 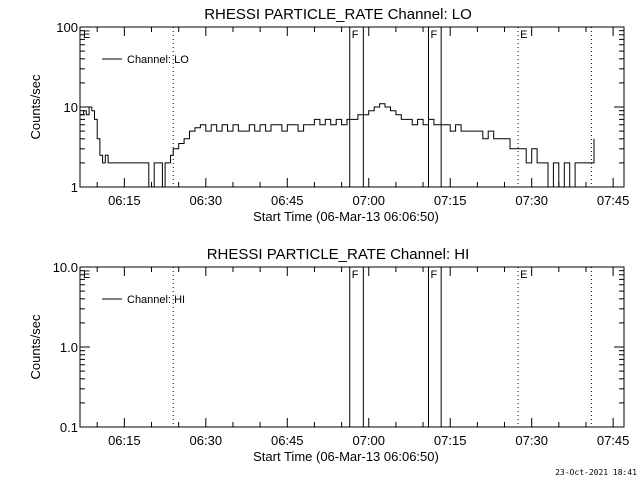 What do you see at coordinates (35, 347) in the screenshot?
I see `panel-2-y-axis-label: Counts/sec` at bounding box center [35, 347].